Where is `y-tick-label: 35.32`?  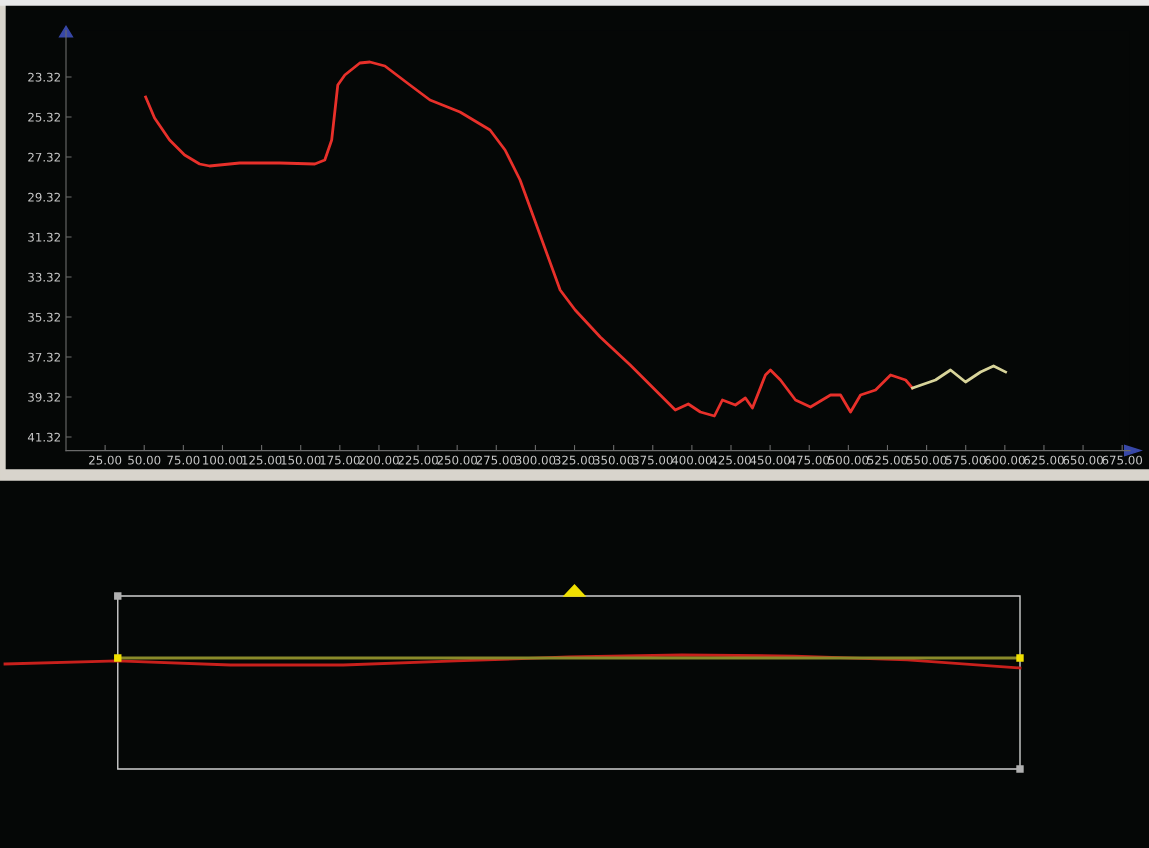 y-tick-label: 35.32 is located at coordinates (44, 317).